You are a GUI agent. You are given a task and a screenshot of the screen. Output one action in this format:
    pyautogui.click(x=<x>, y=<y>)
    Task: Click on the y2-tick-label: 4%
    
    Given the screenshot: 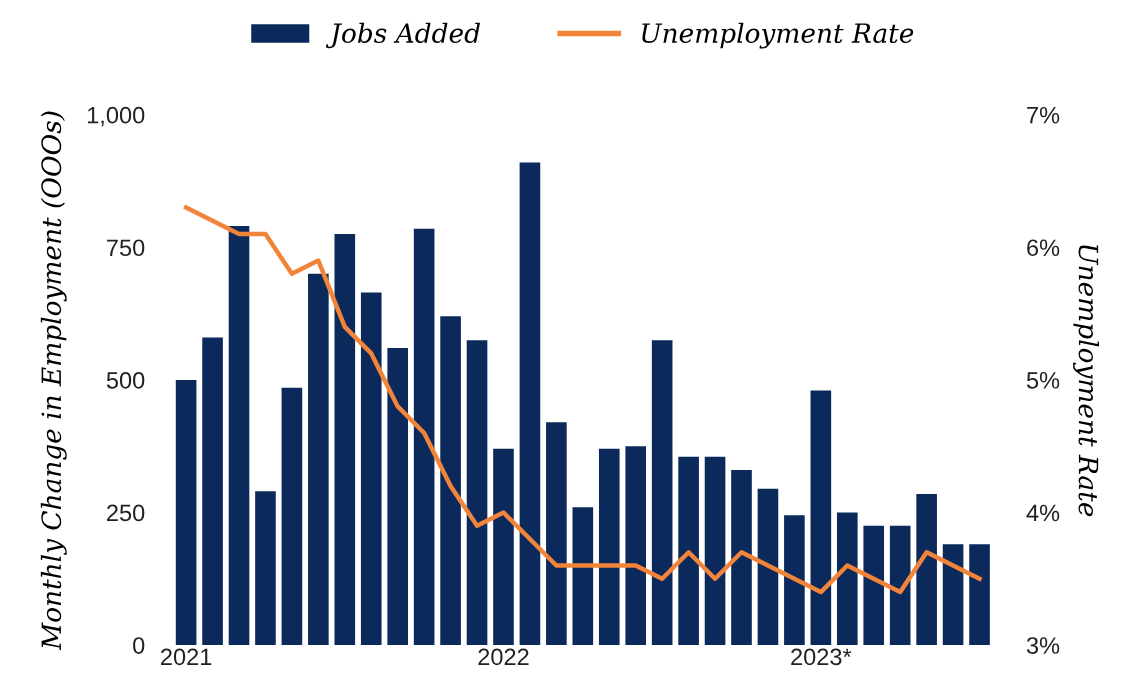 What is the action you would take?
    pyautogui.click(x=1043, y=513)
    